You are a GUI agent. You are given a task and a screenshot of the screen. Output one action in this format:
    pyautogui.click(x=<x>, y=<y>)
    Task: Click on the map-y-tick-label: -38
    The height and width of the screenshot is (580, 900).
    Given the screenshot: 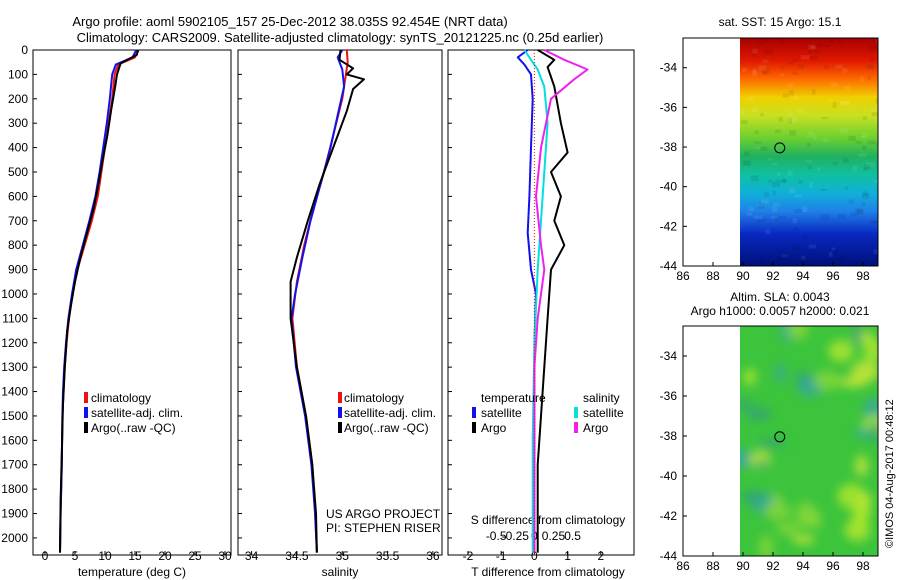 What is the action you would take?
    pyautogui.click(x=669, y=147)
    